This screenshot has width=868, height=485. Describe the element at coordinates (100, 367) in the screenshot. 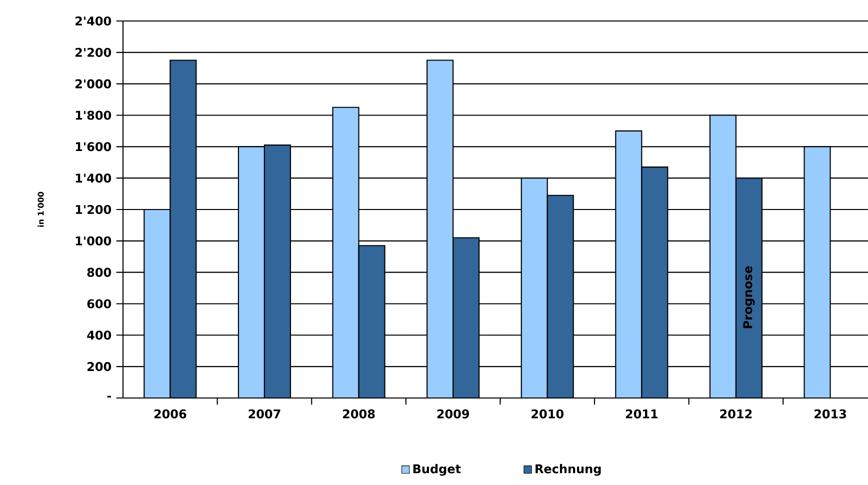

I see `y-tick-label: 200` at that location.